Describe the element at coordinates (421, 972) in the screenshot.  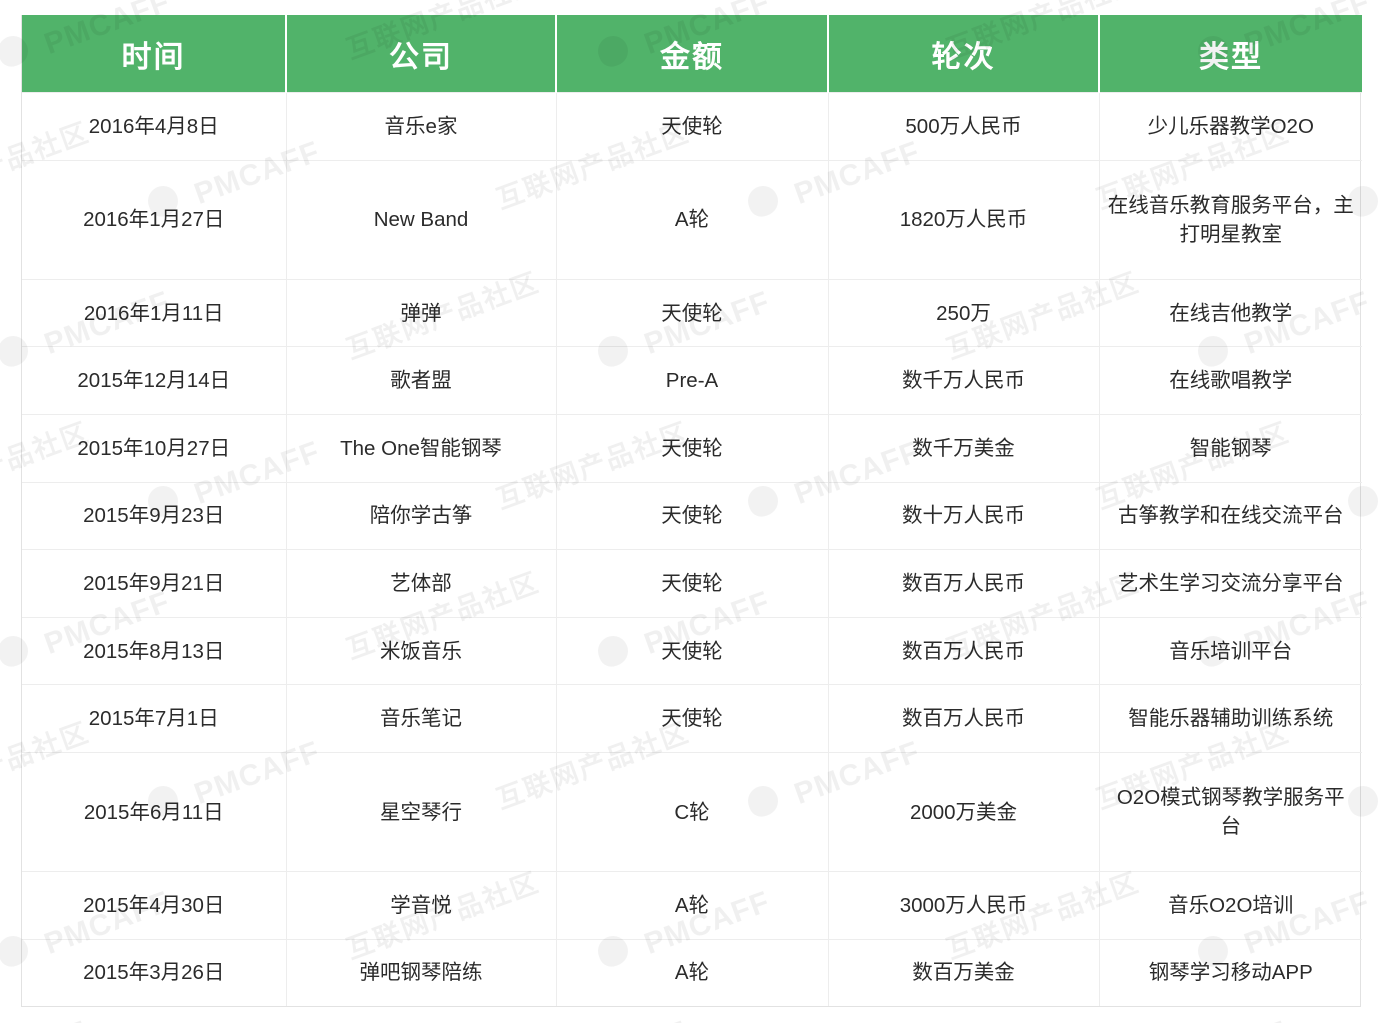
I see `cell-company: 弹吧钢琴陪练` at that location.